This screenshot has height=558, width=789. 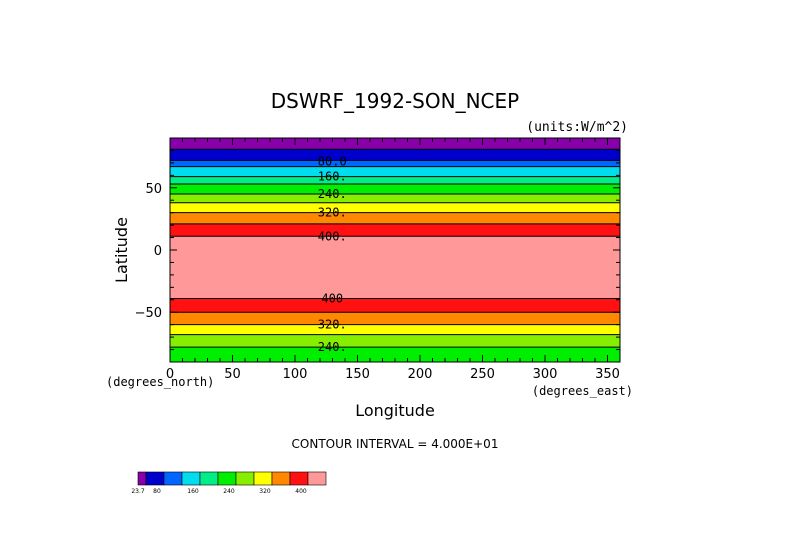 I want to click on chart-title: DSWRF_1992-SON_NCEP, so click(x=395, y=101).